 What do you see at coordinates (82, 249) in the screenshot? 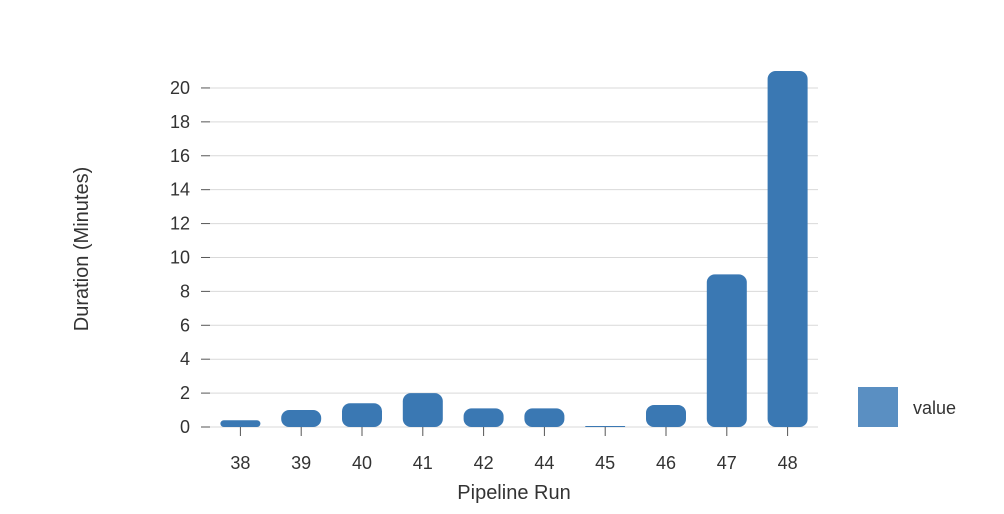
I see `y-axis-title: Duration (Minutes)` at bounding box center [82, 249].